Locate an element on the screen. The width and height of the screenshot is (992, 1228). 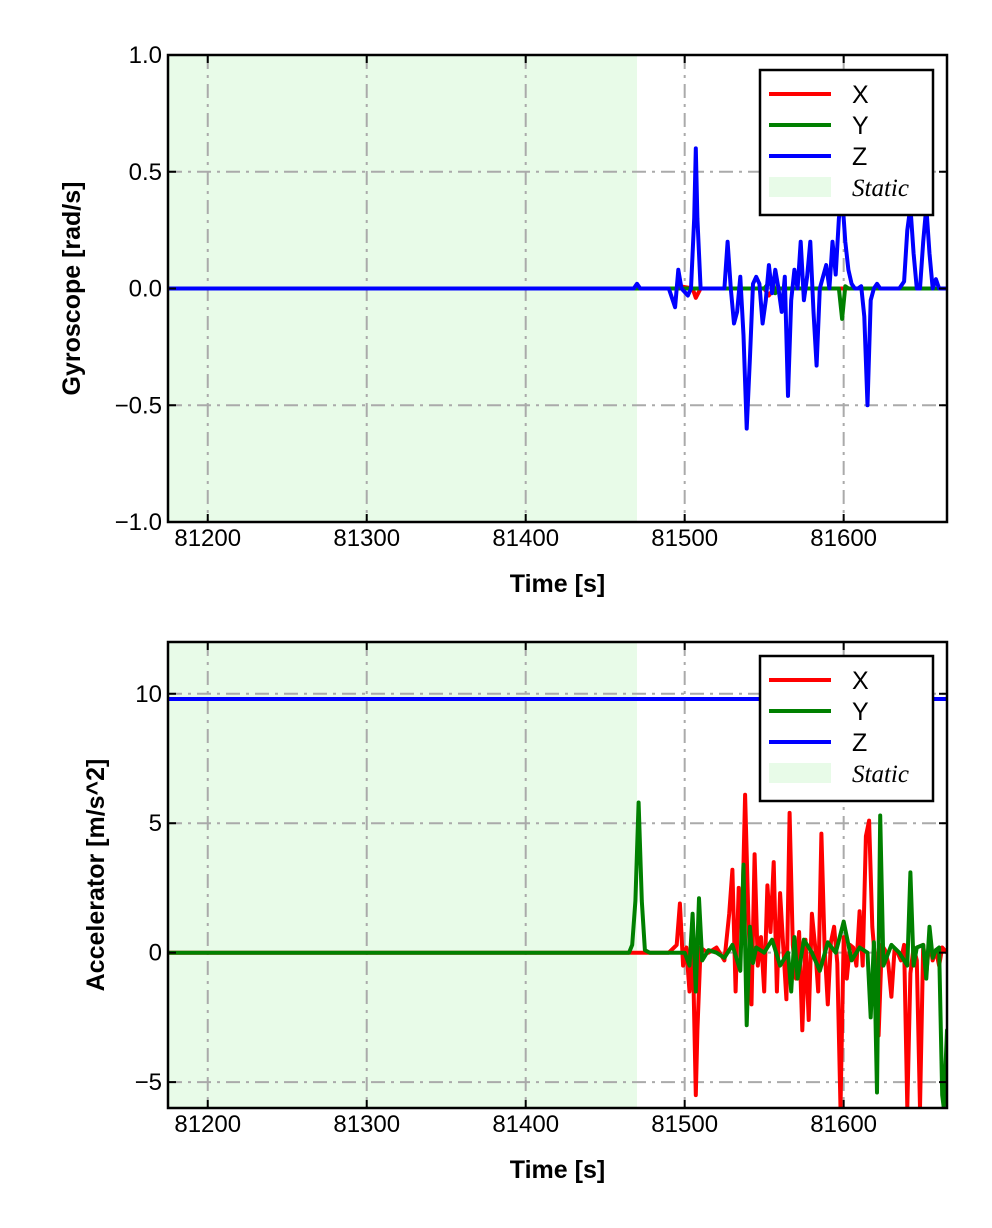
y-axis-label: Accelerator [m/s^2] is located at coordinates (96, 875).